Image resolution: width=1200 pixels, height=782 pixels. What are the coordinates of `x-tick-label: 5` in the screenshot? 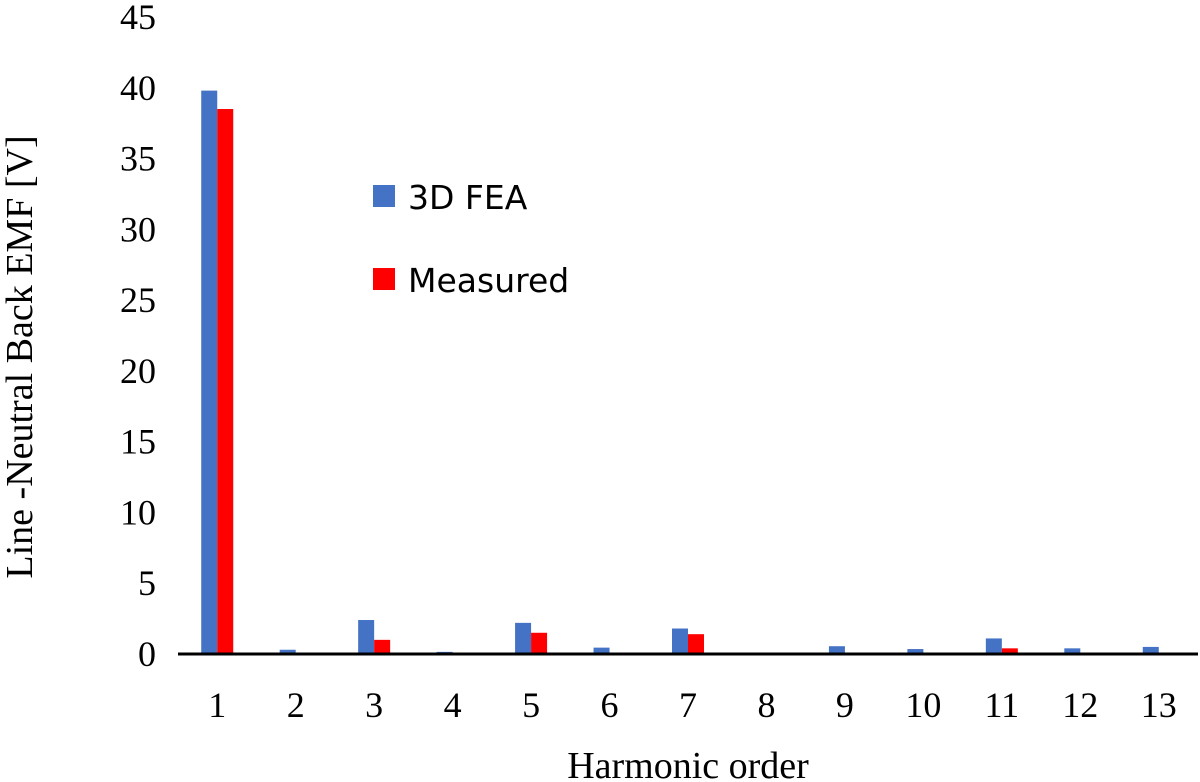 It's located at (531, 705).